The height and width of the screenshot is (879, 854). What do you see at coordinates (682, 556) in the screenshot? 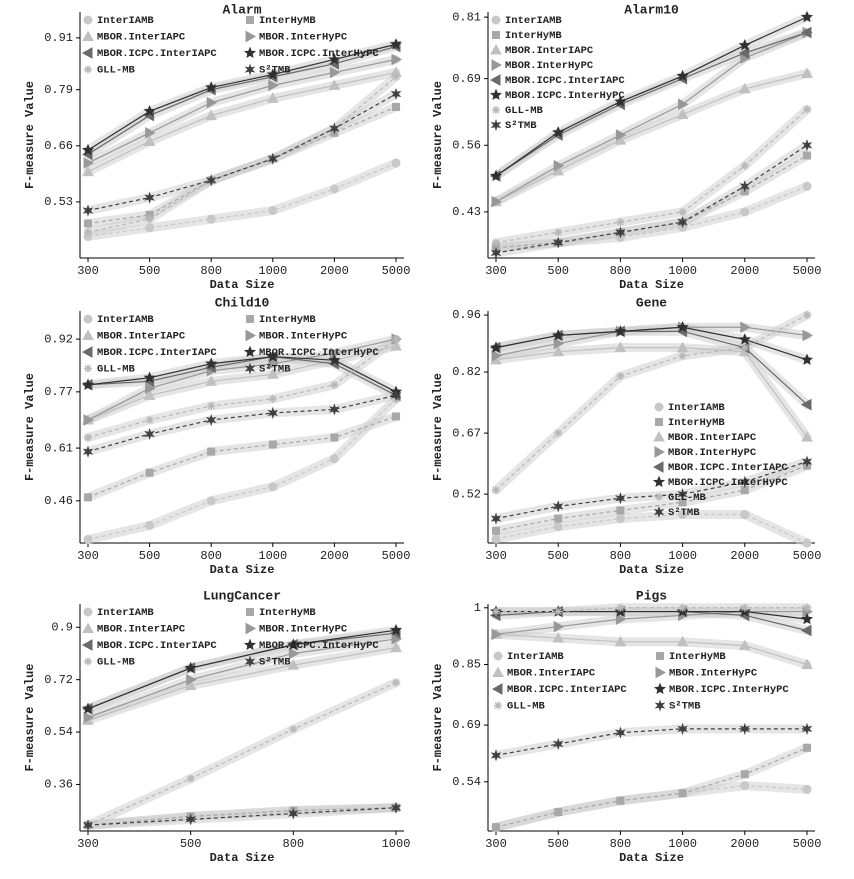
I see `x-tick-label: 1000` at bounding box center [682, 556].